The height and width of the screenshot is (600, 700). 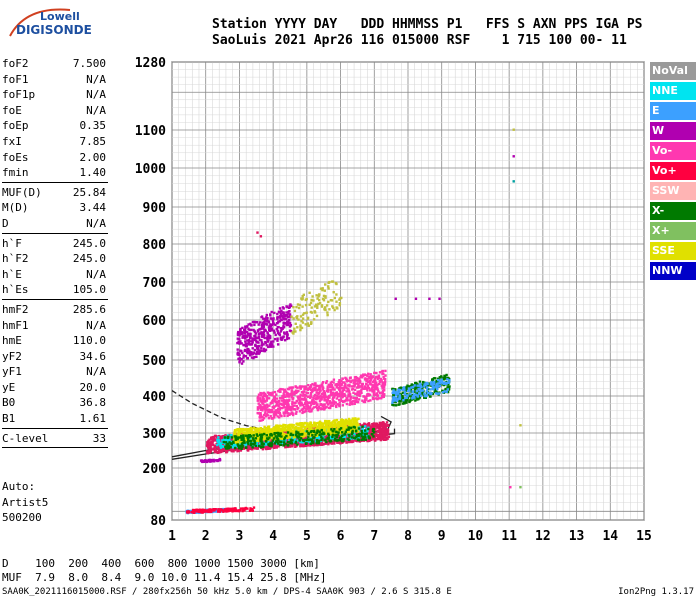 What do you see at coordinates (55, 126) in the screenshot?
I see `param-row: foEp 0.35` at bounding box center [55, 126].